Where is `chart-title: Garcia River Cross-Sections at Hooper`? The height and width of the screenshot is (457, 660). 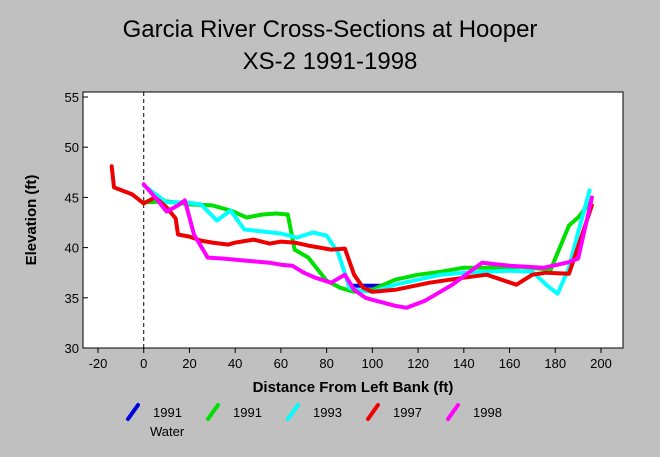
chart-title: Garcia River Cross-Sections at Hooper is located at coordinates (330, 29).